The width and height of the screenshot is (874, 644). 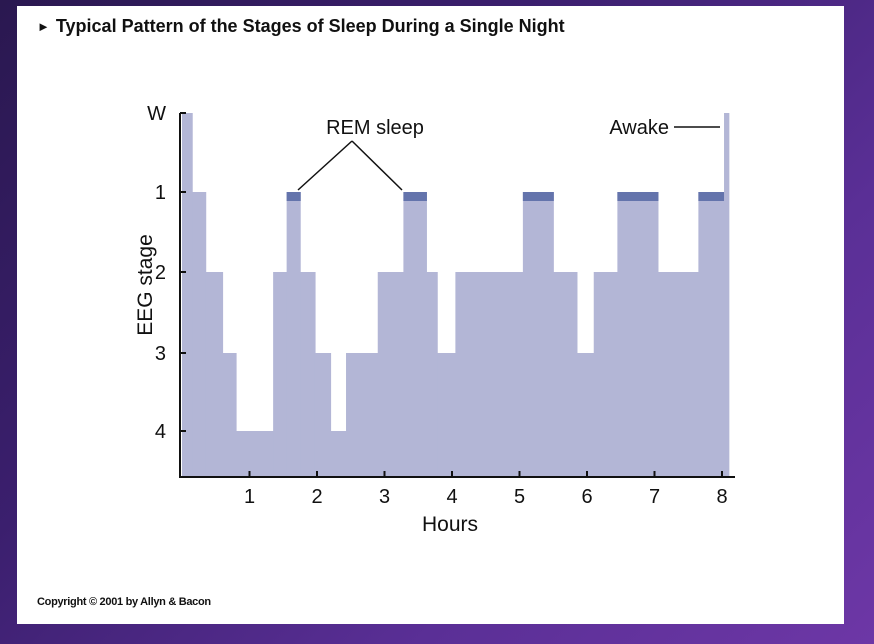 I want to click on y-tick-label-W: W, so click(x=156, y=114).